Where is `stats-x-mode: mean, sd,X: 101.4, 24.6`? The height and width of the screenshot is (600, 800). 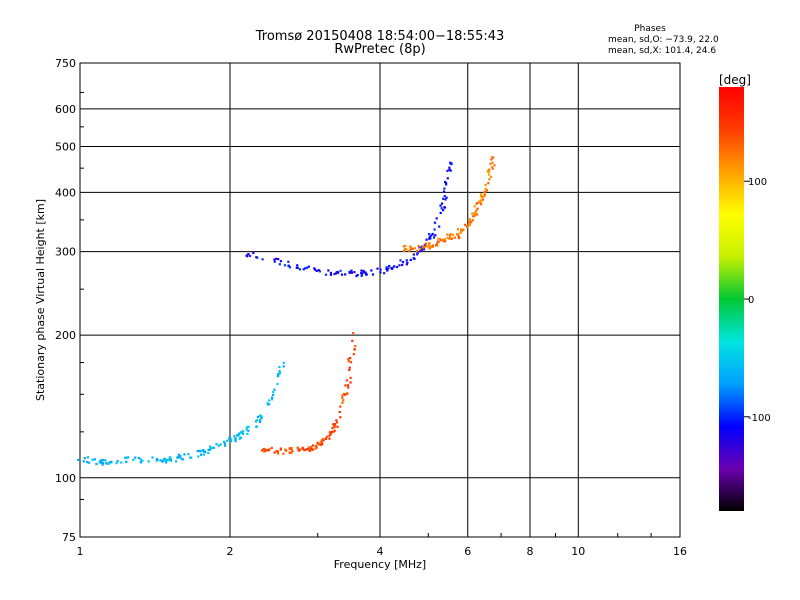
stats-x-mode: mean, sd,X: 101.4, 24.6 is located at coordinates (662, 51).